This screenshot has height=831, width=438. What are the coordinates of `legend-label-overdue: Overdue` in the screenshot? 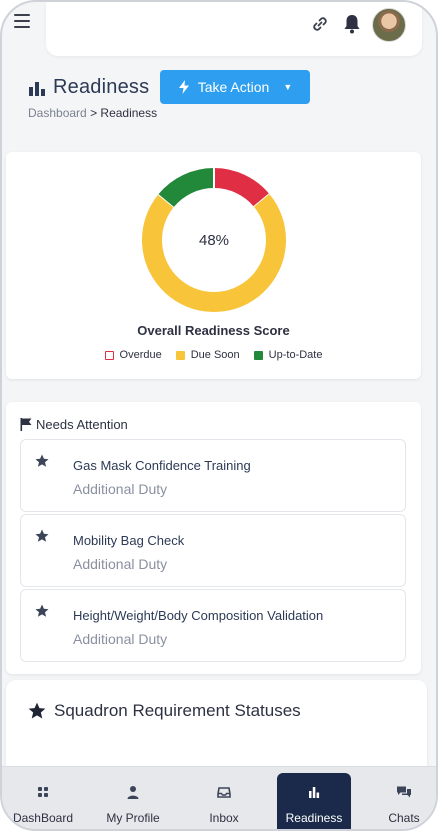 It's located at (140, 355).